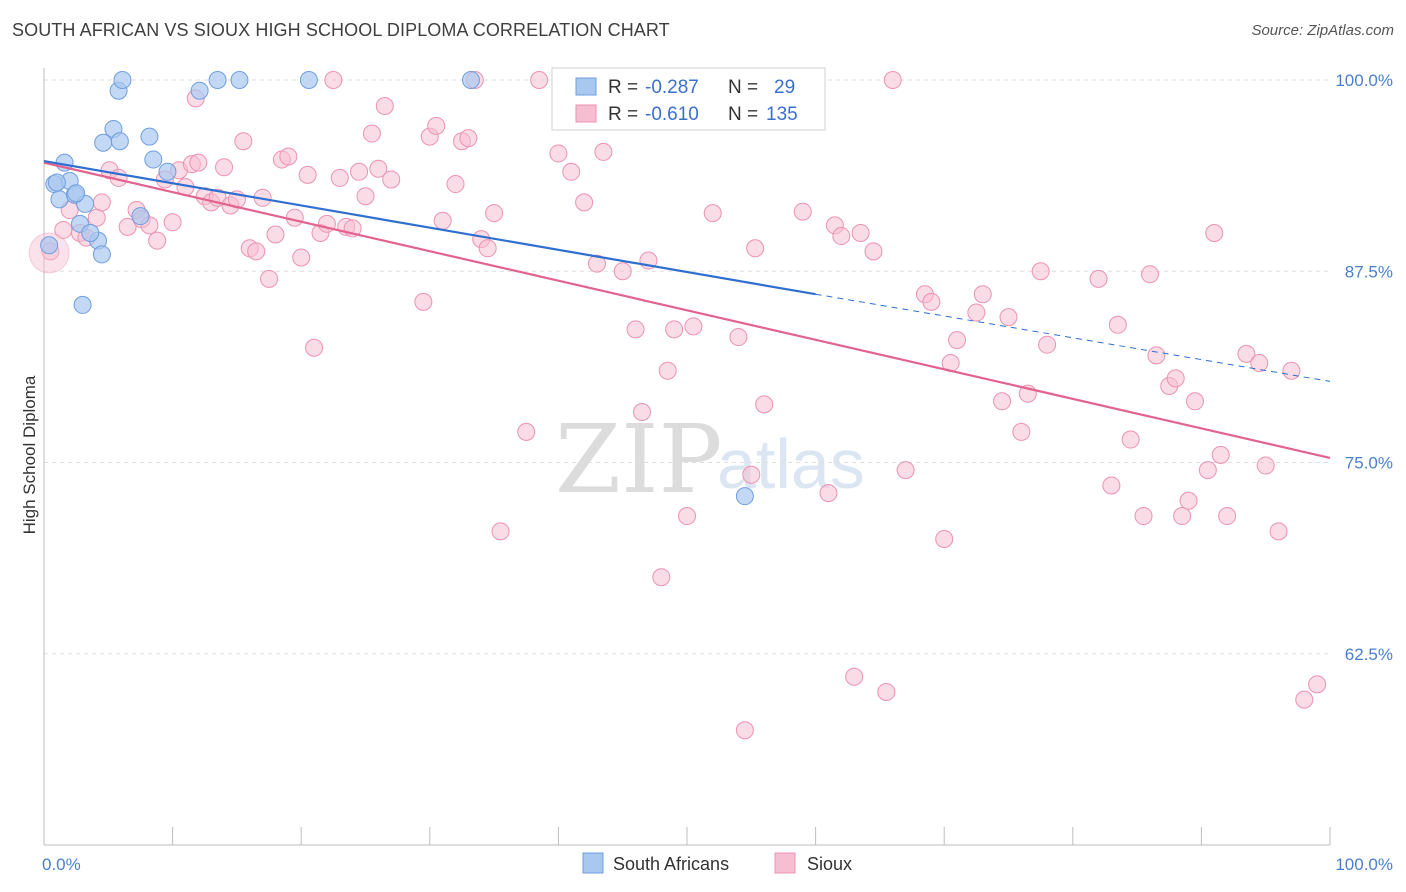 This screenshot has width=1406, height=892. I want to click on series-swatch-sioux, so click(785, 863).